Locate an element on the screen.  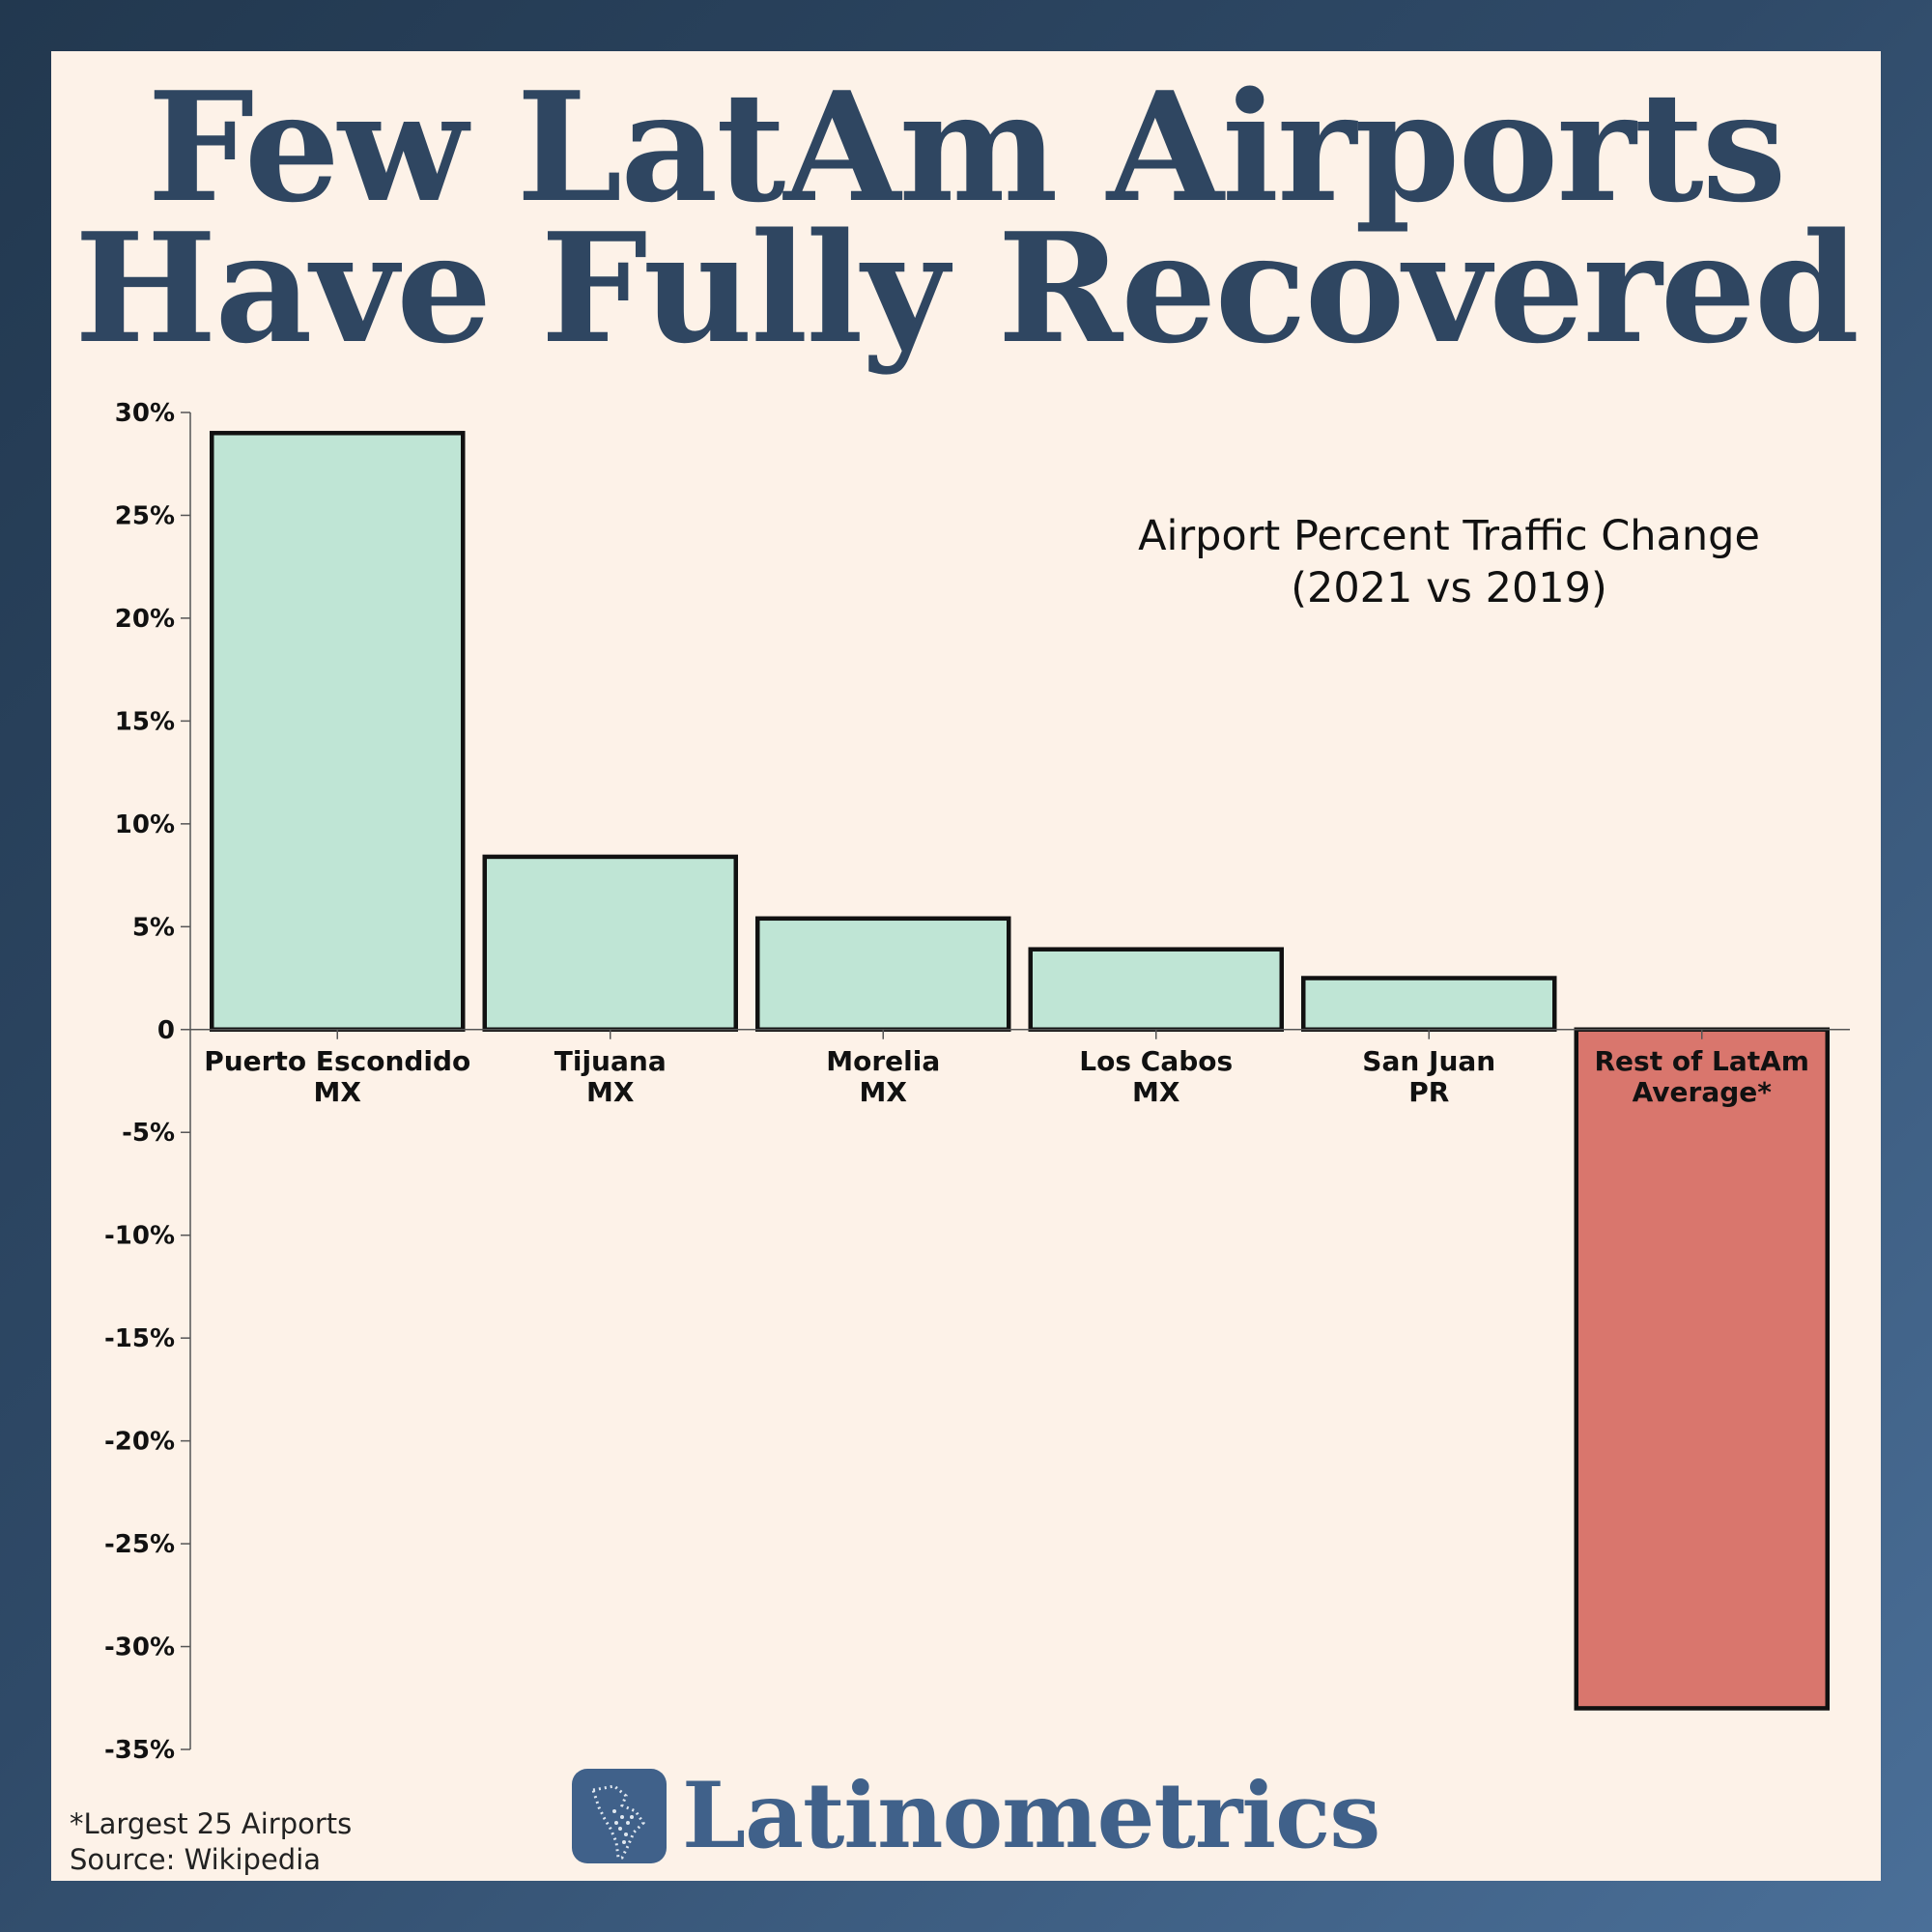
category-sublabel: Average* is located at coordinates (1703, 1092).